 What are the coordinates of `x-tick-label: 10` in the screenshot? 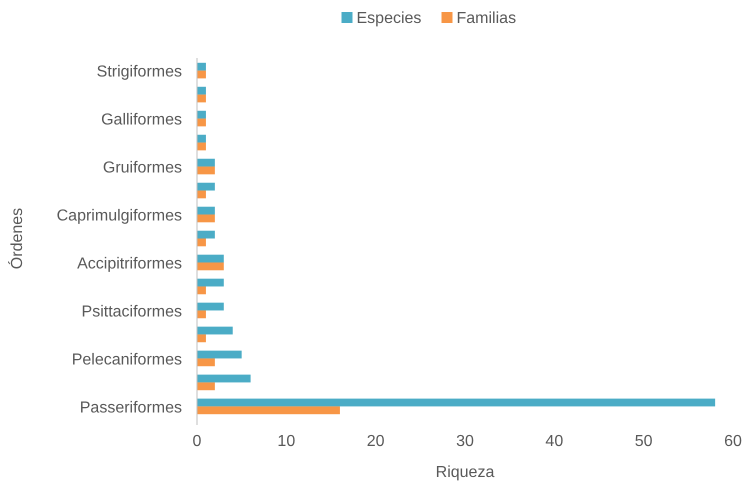 It's located at (286, 441).